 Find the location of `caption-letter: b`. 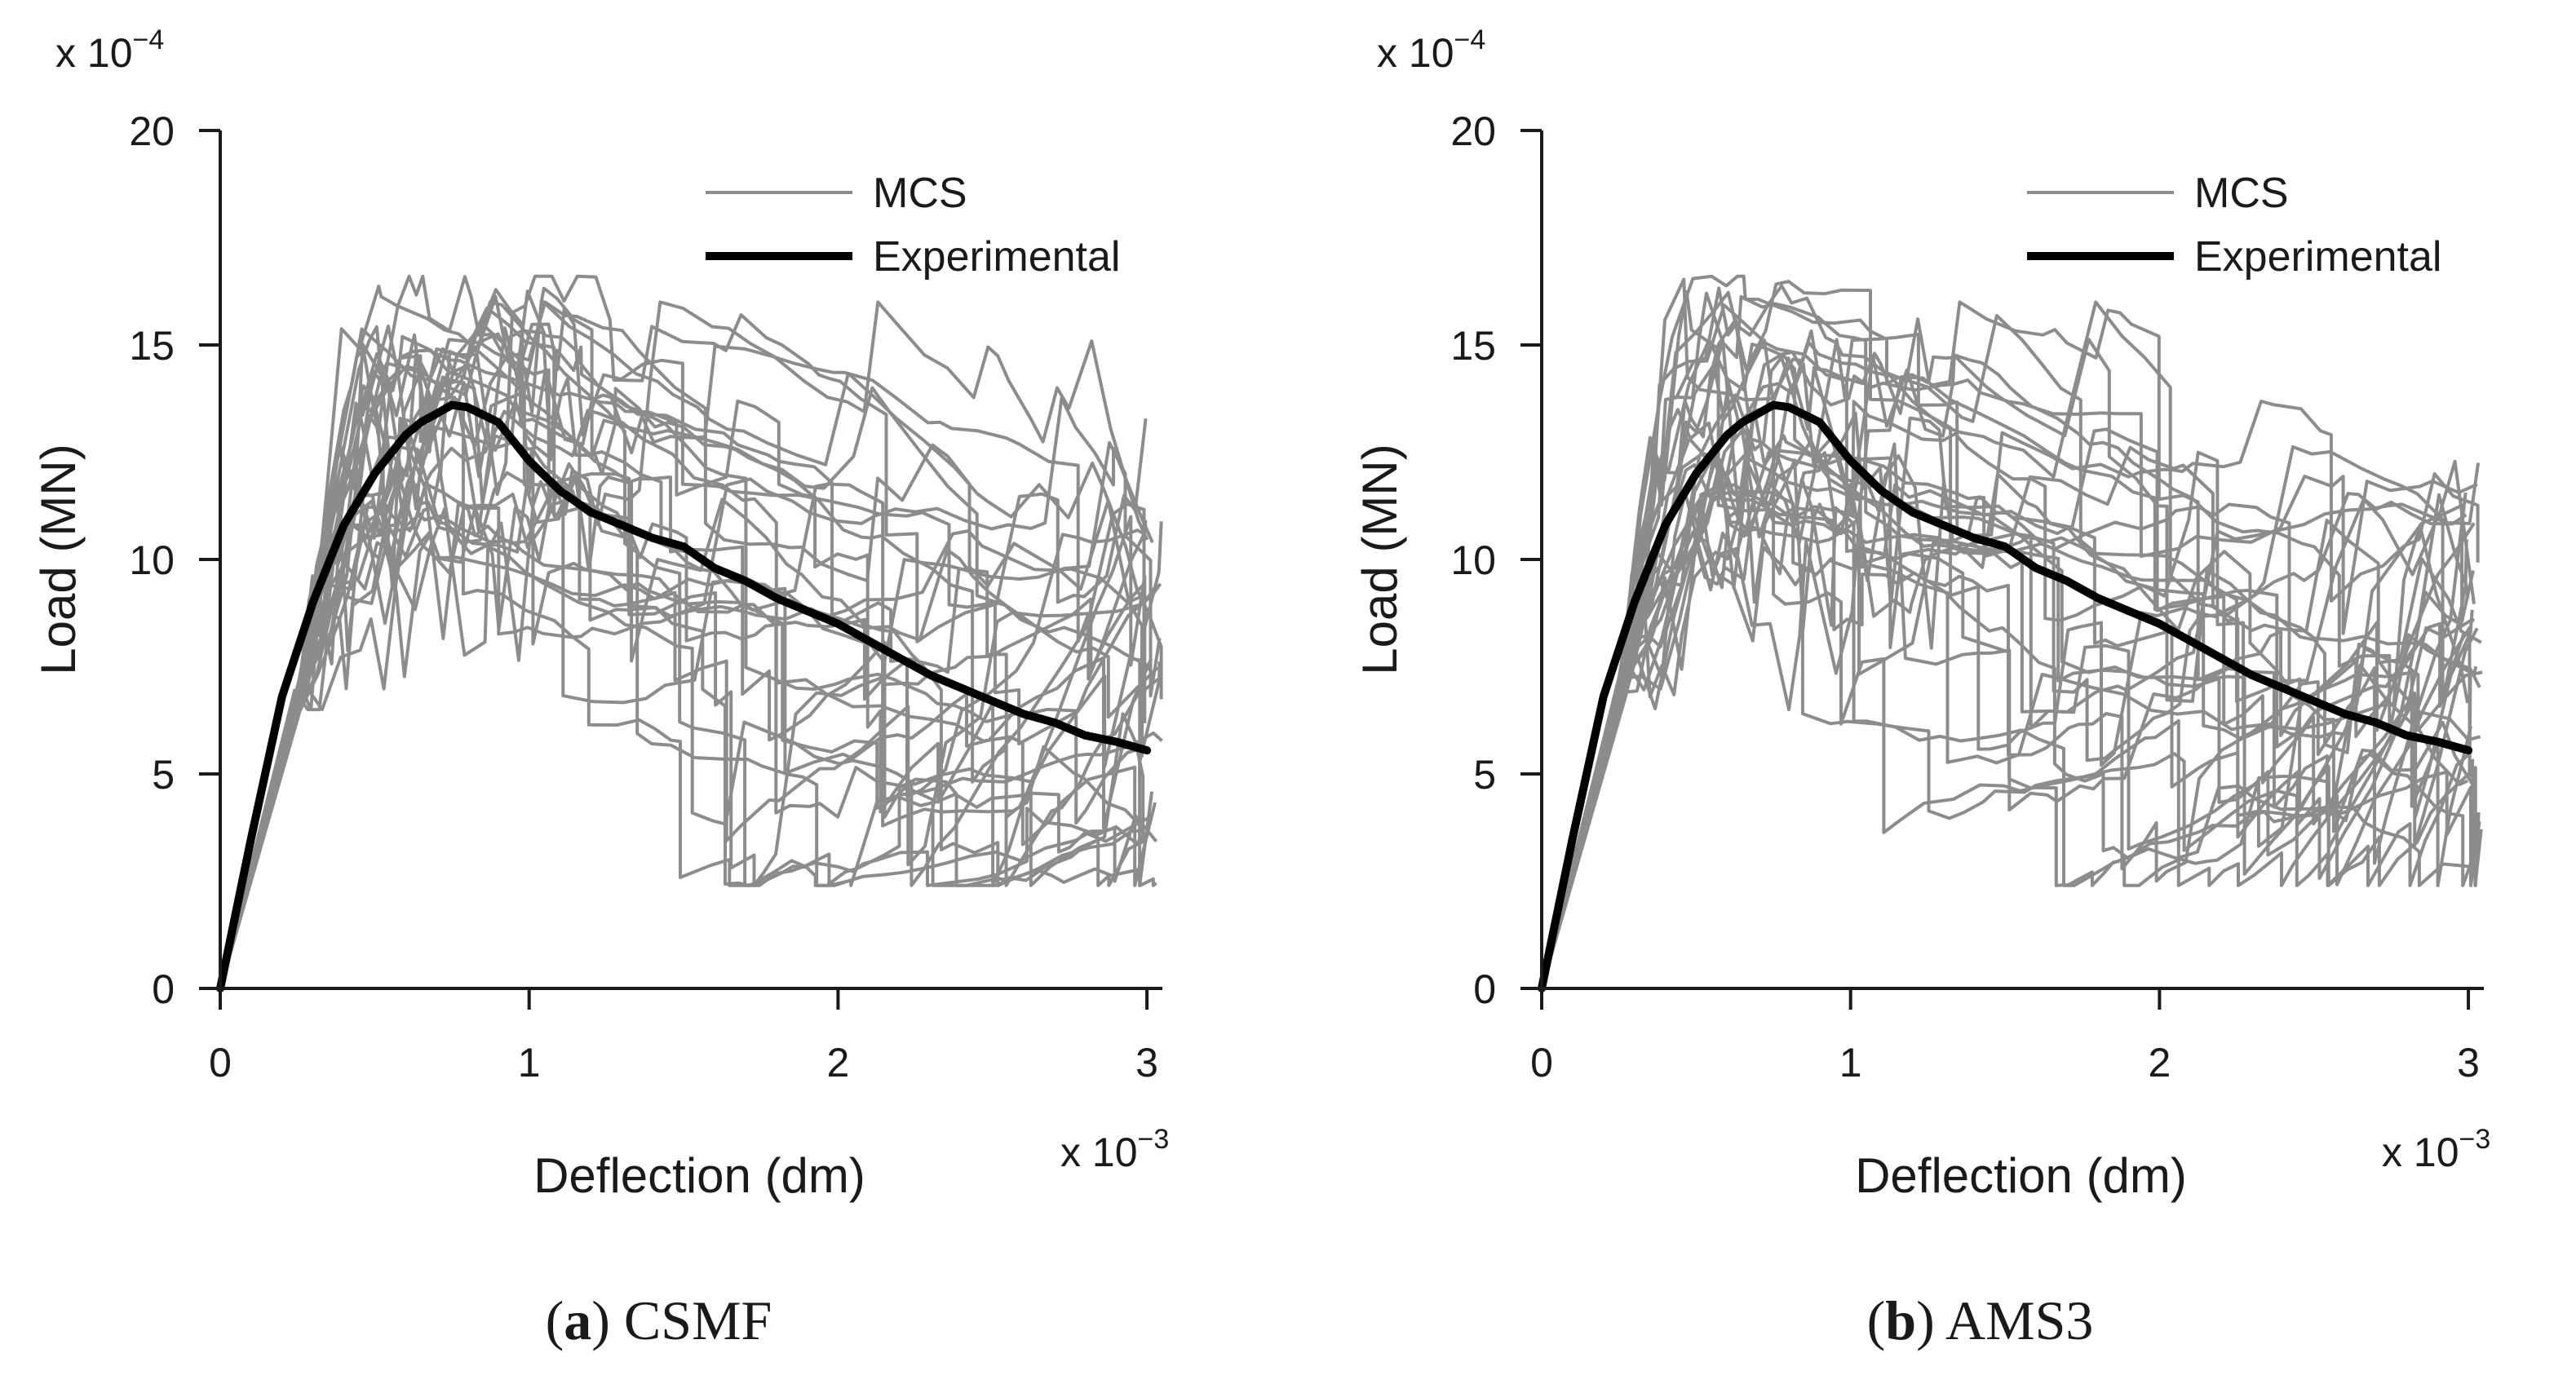

caption-letter: b is located at coordinates (1900, 1320).